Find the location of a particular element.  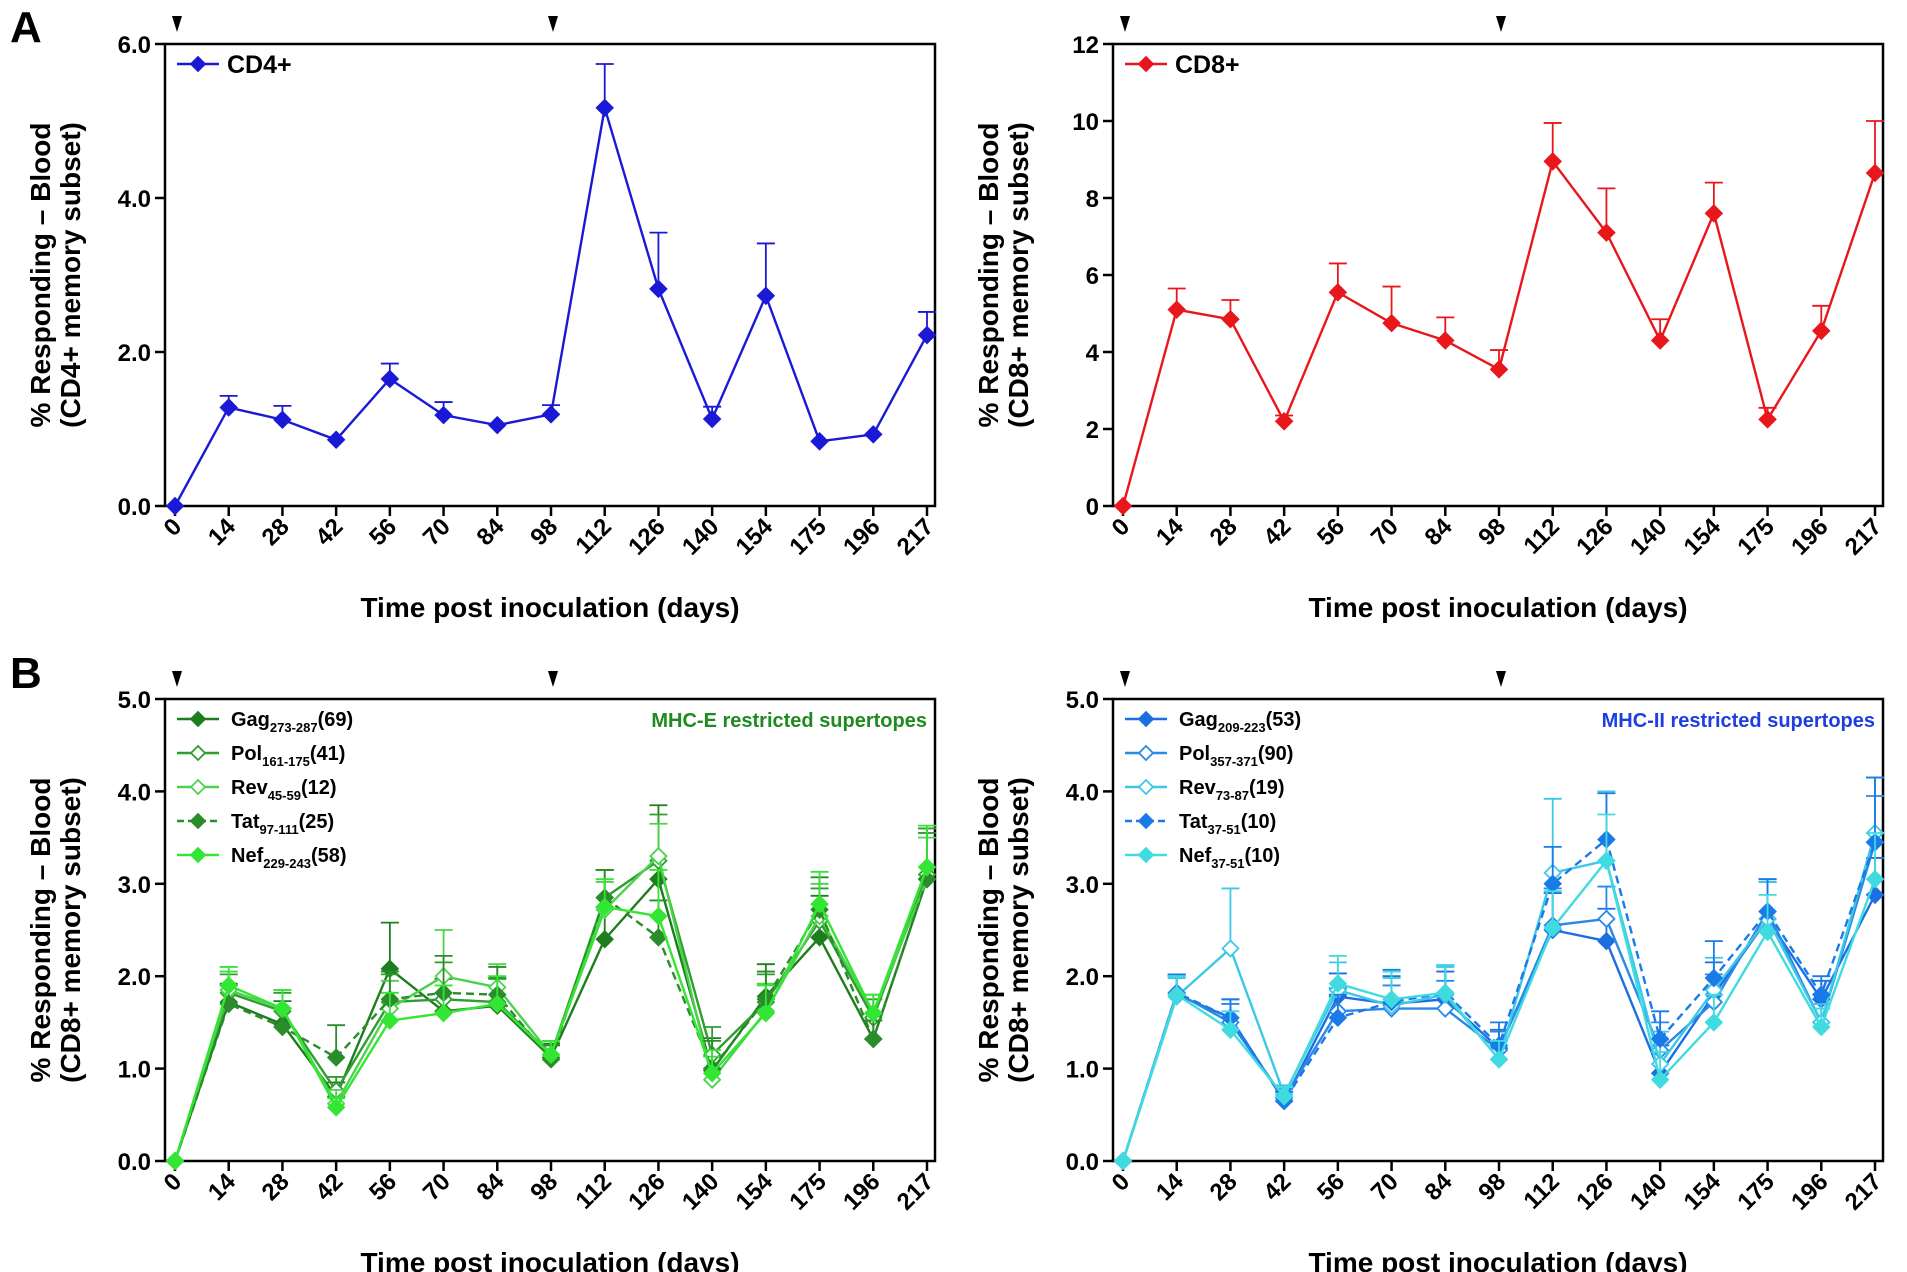

y-tick-label: 4 is located at coordinates (1093, 353).